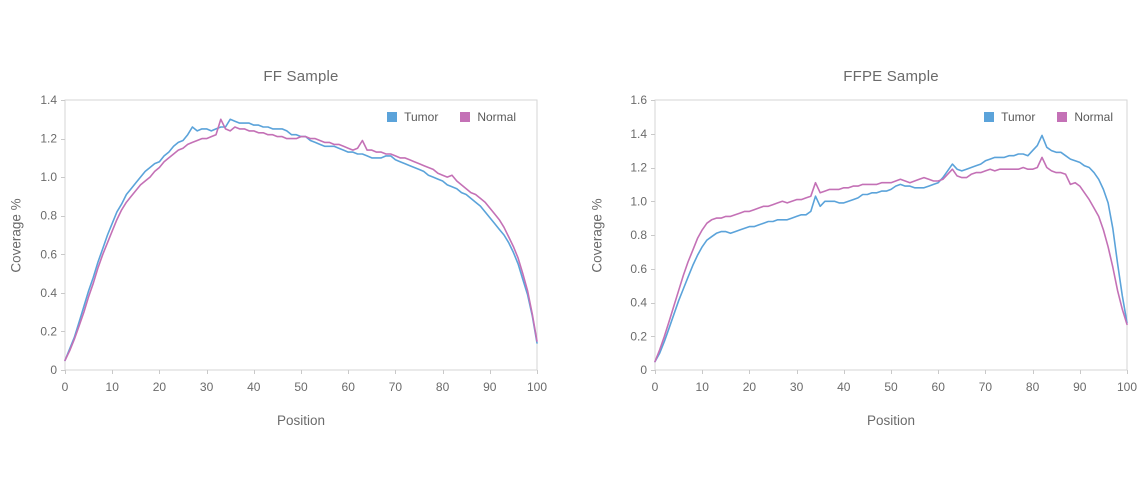 This screenshot has width=1140, height=500. Describe the element at coordinates (638, 100) in the screenshot. I see `y-tick-label: 1.6` at that location.